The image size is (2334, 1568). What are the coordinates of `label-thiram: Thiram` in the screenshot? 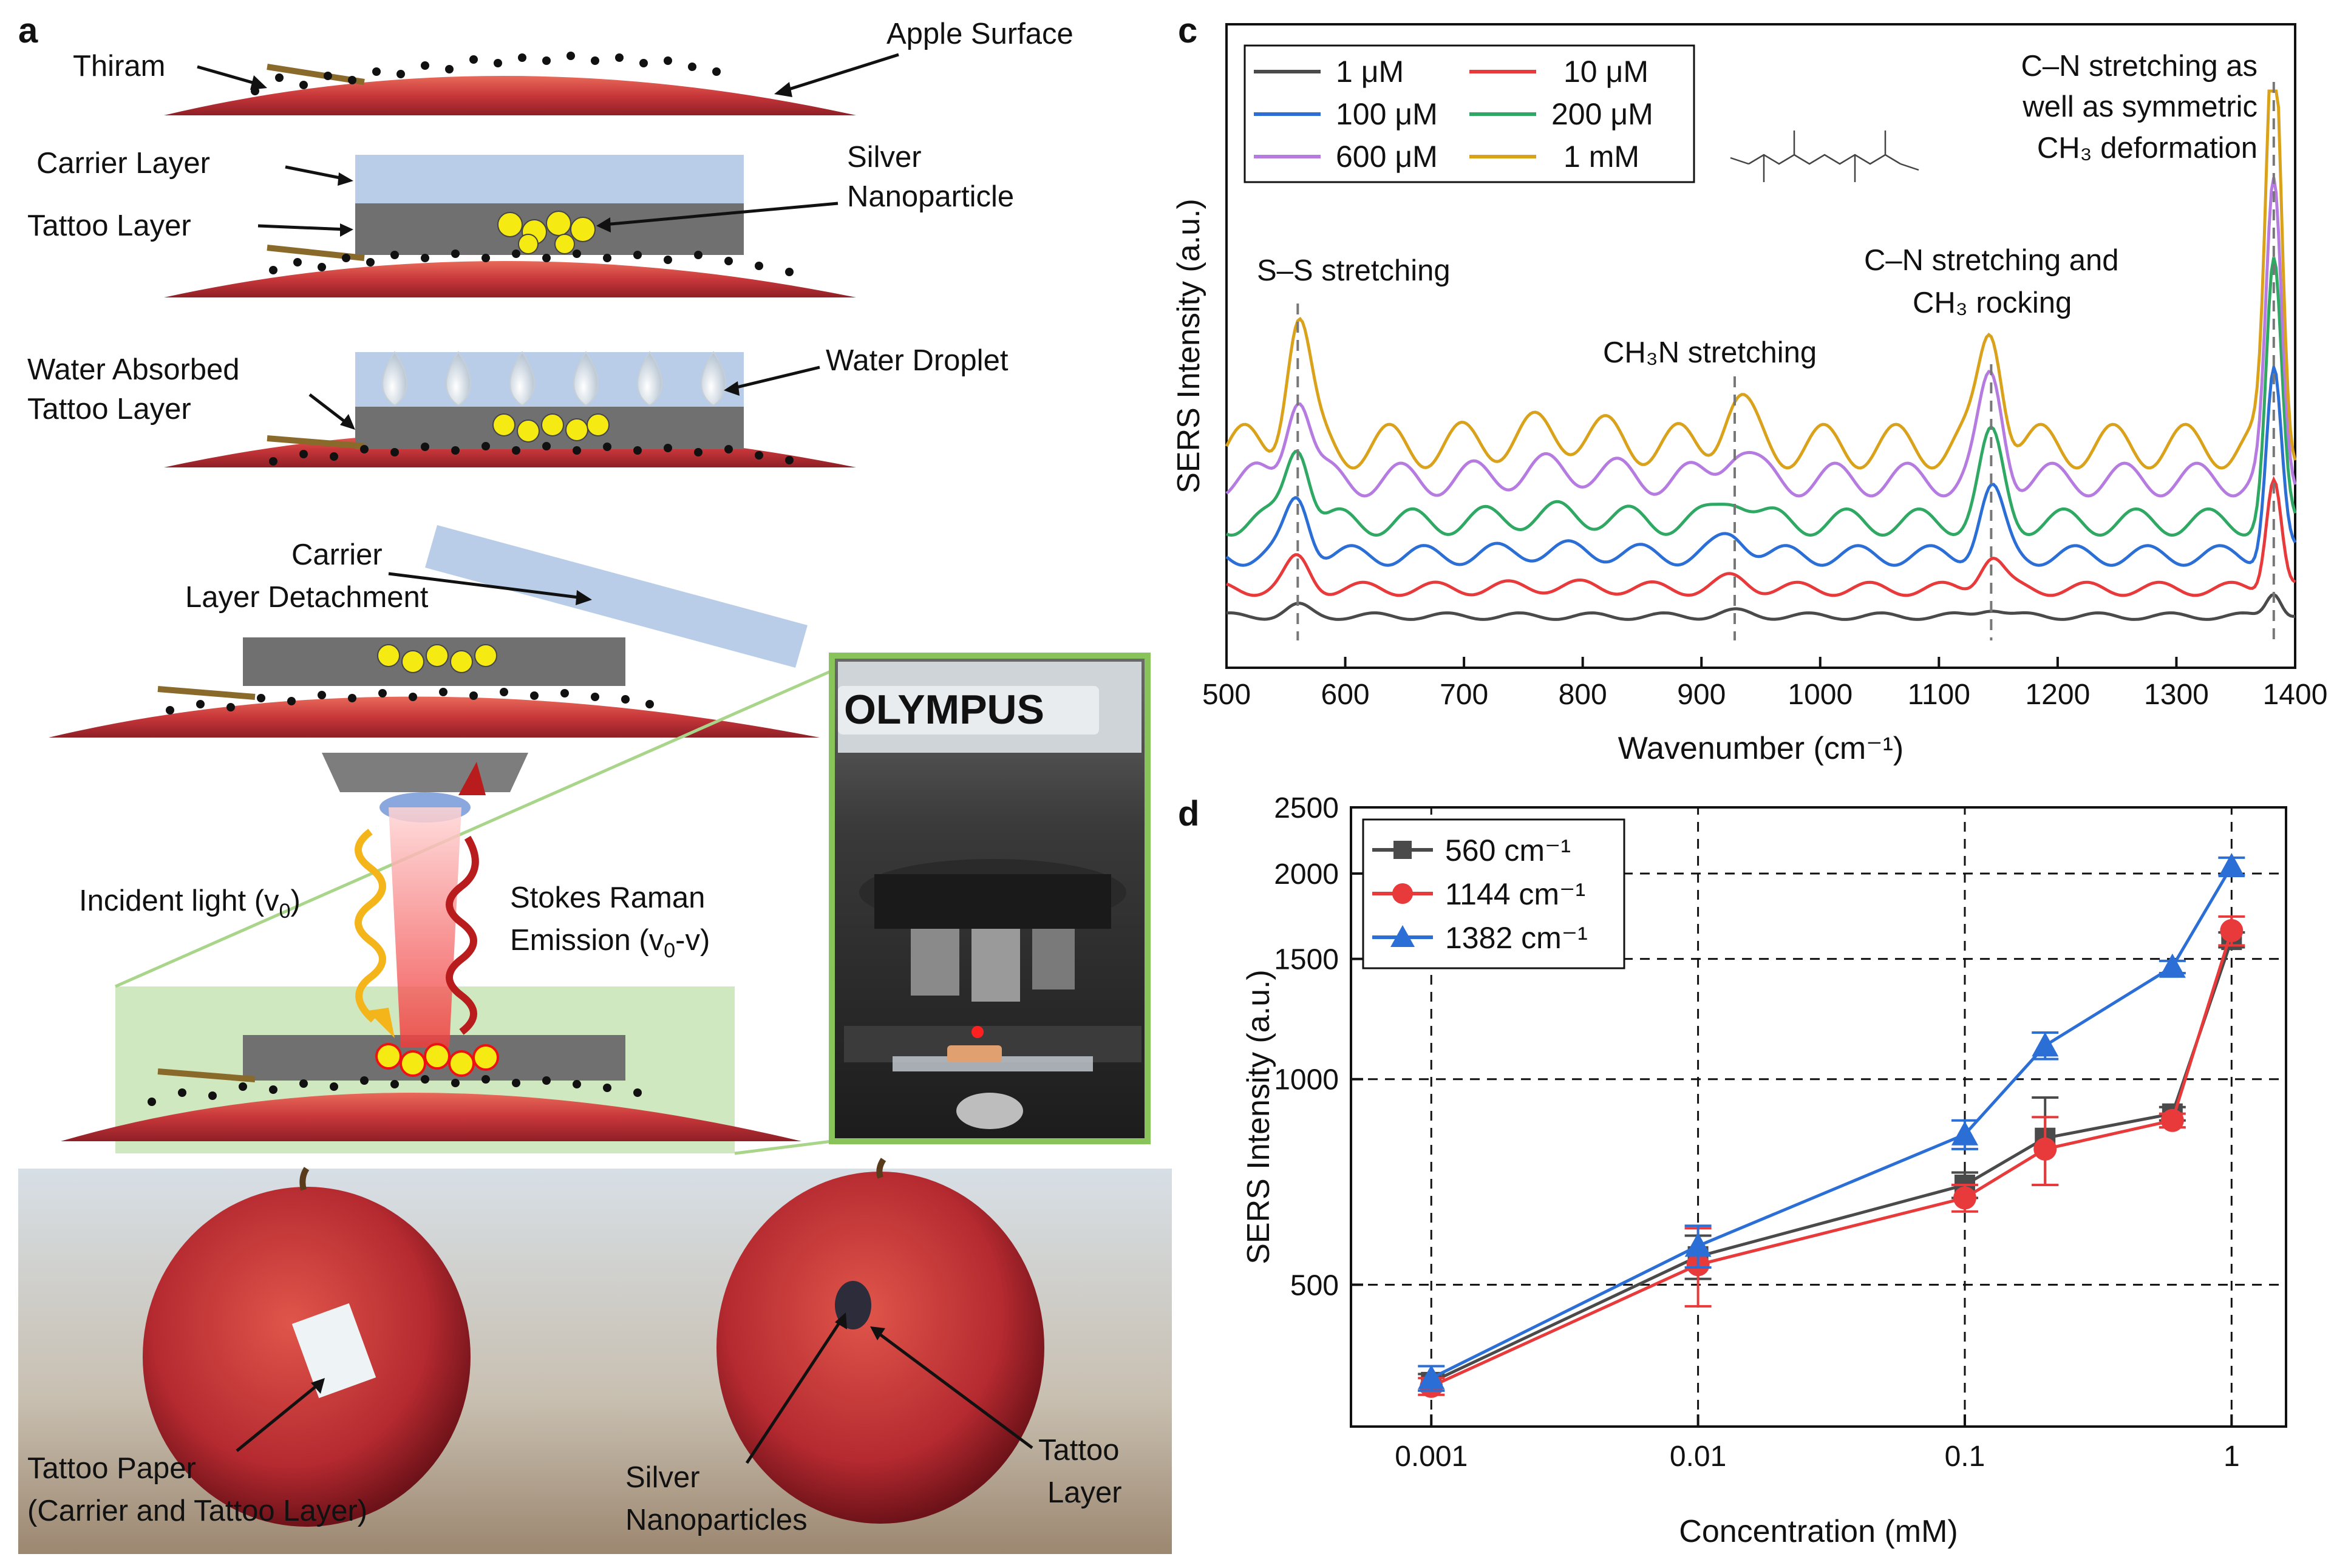 It's located at (119, 66).